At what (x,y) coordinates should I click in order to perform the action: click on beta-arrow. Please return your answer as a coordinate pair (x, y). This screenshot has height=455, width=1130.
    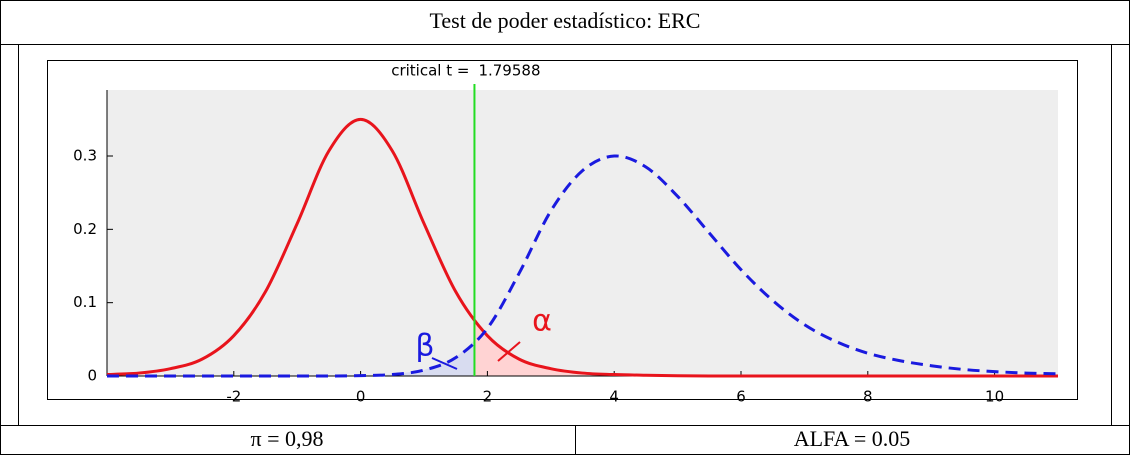
    Looking at the image, I should click on (444, 363).